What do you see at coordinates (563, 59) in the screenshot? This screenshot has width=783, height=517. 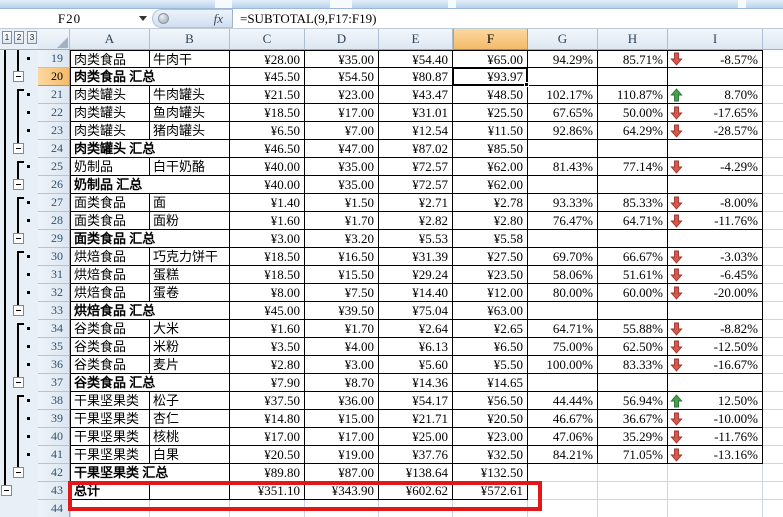 I see `cell-G19: 94.29%` at bounding box center [563, 59].